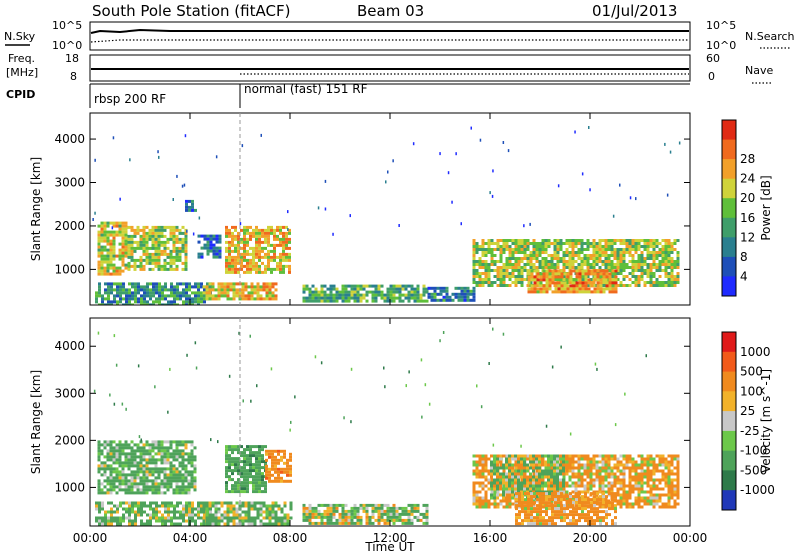 Image resolution: width=800 pixels, height=554 pixels. Describe the element at coordinates (21, 58) in the screenshot. I see `freq-label: Freq.` at that location.